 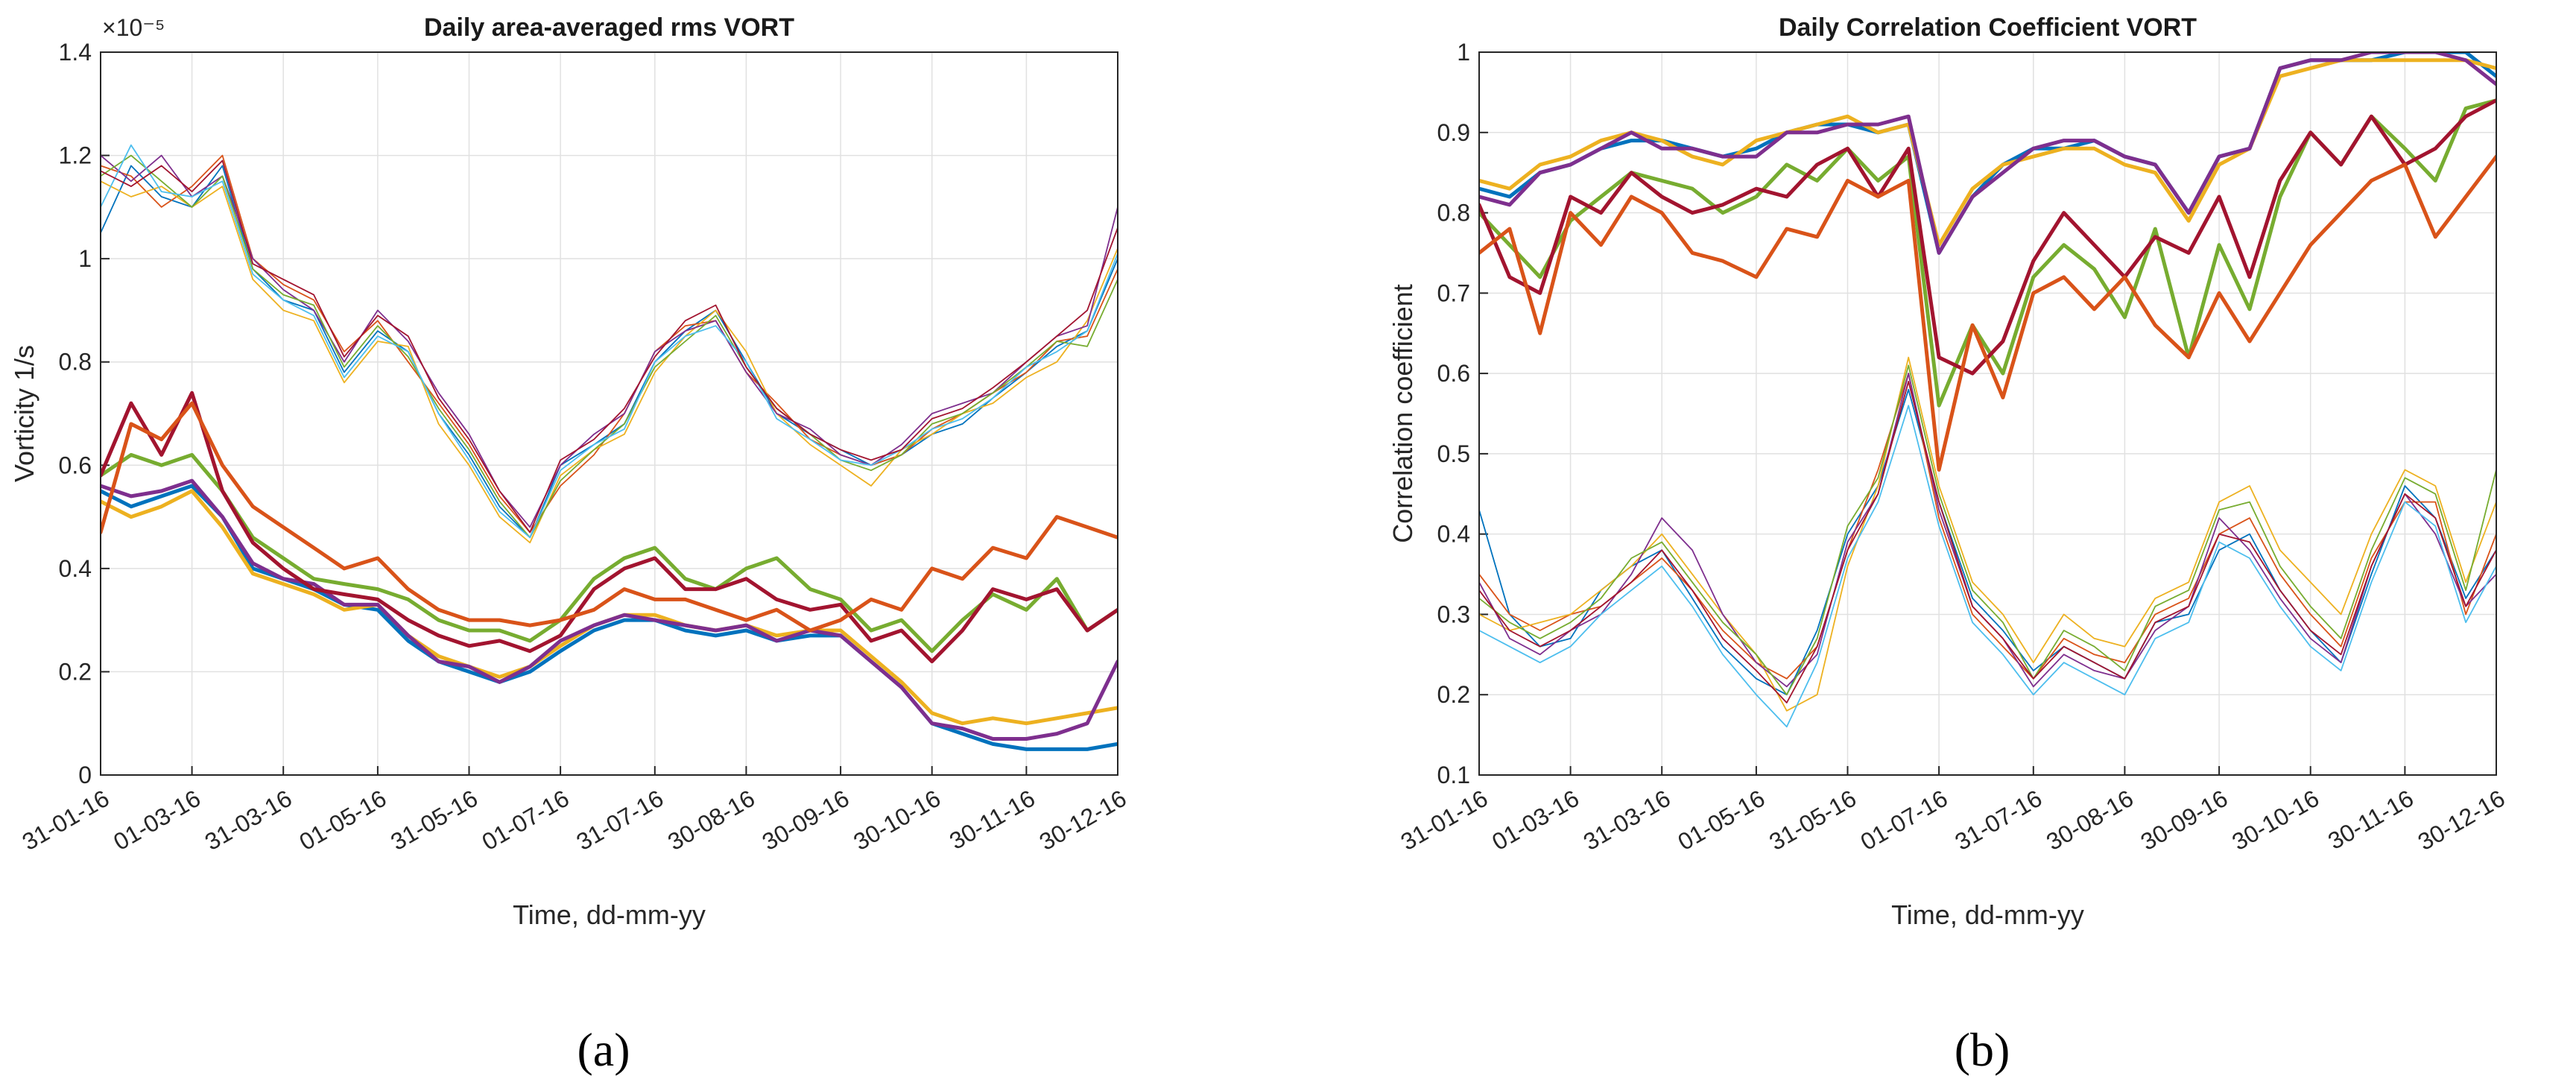 I want to click on y-tick-label: 0.3, so click(x=1453, y=614).